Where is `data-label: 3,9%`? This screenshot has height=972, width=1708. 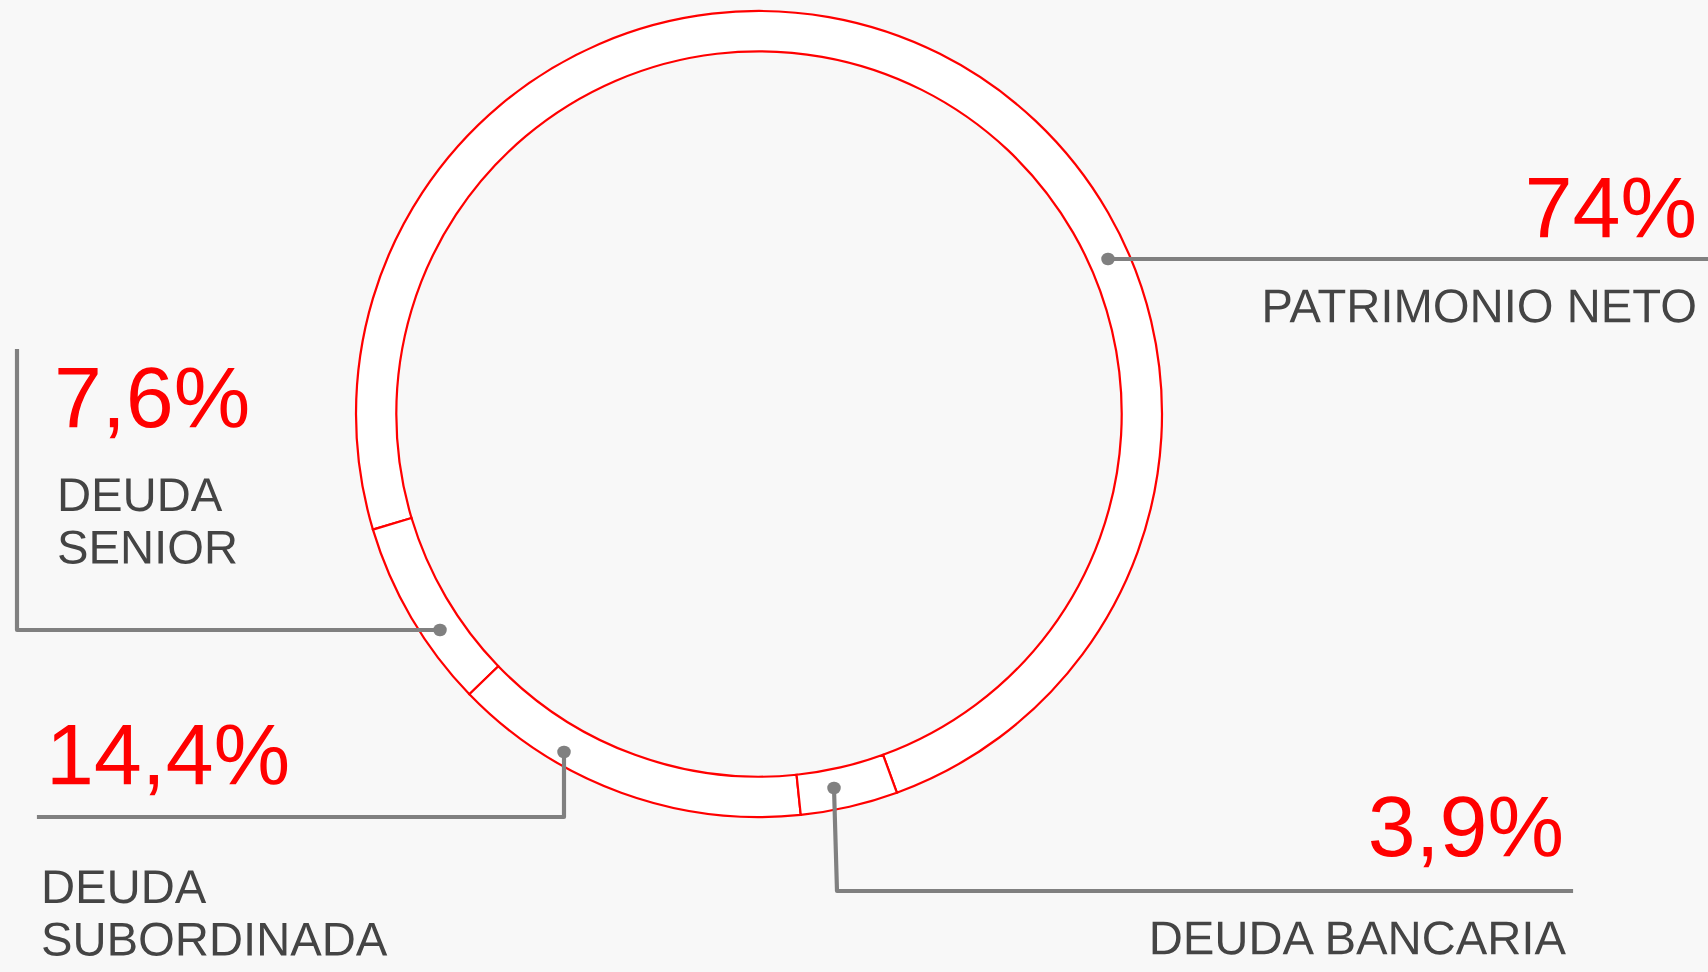
data-label: 3,9% is located at coordinates (1466, 832).